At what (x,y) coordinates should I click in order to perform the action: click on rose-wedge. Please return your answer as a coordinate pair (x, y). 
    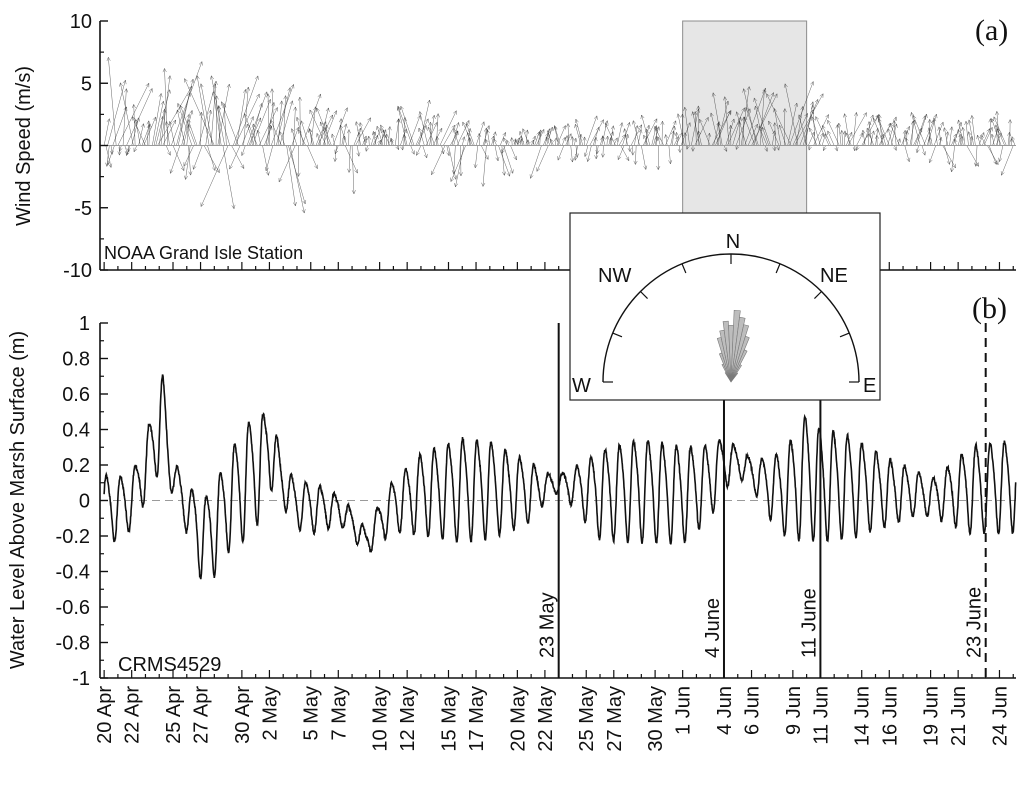
    Looking at the image, I should click on (734, 377).